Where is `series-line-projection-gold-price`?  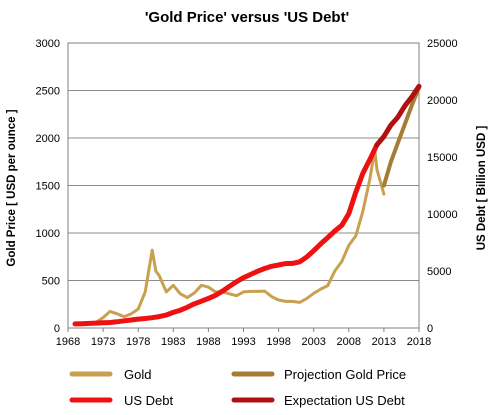 series-line-projection-gold-price is located at coordinates (401, 136).